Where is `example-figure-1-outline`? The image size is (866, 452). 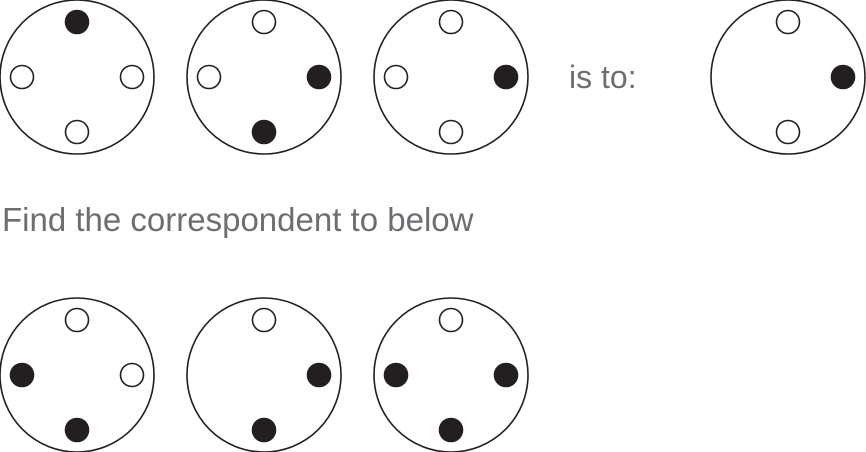
example-figure-1-outline is located at coordinates (77, 77).